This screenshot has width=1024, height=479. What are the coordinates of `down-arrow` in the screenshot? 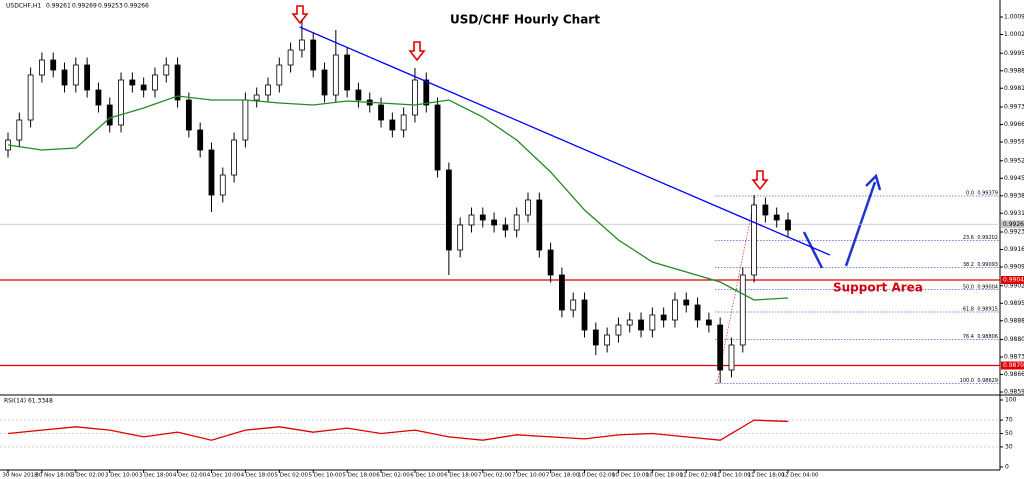 It's located at (760, 180).